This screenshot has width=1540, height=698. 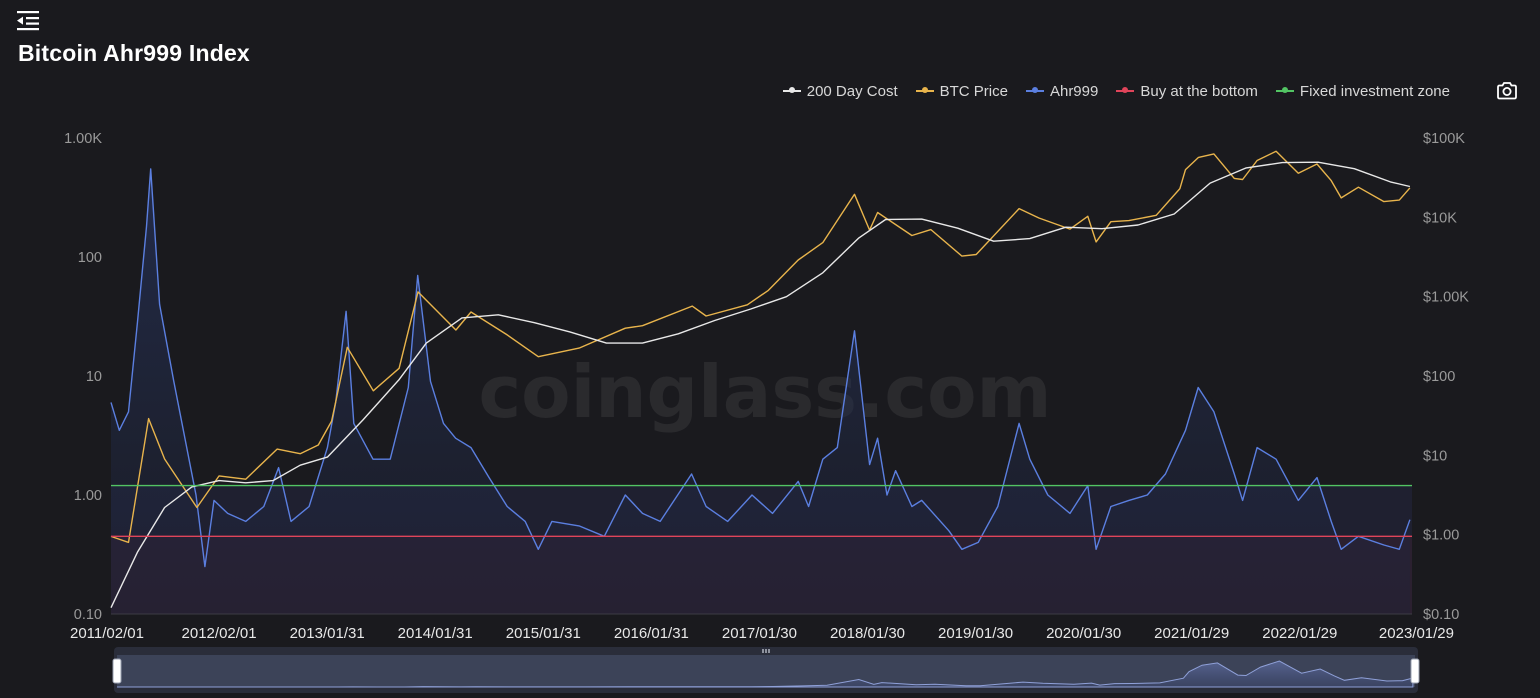 I want to click on legend-item-buy-at-the-bottom: Buy at the bottom, so click(x=1187, y=91).